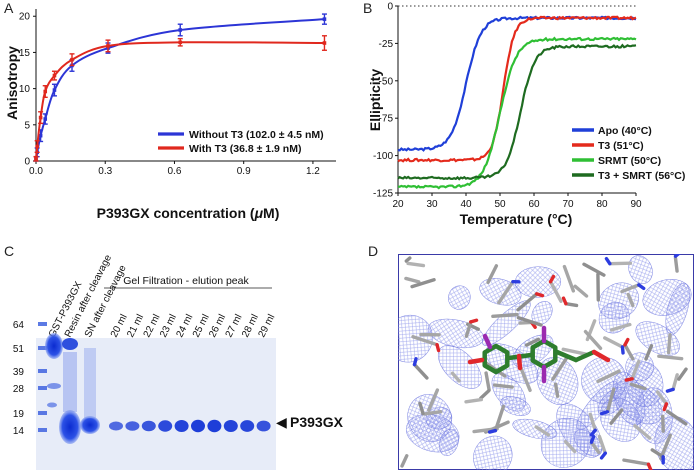  What do you see at coordinates (105, 171) in the screenshot?
I see `chart-a-xtick-label: 0.3` at bounding box center [105, 171].